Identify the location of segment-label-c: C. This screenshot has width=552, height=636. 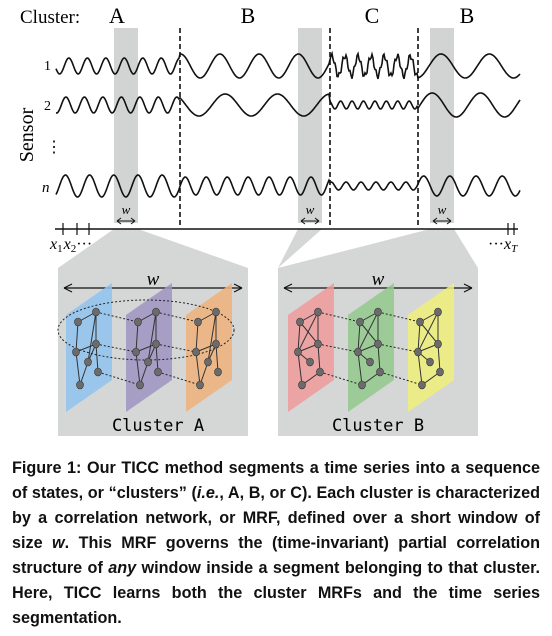
(372, 15).